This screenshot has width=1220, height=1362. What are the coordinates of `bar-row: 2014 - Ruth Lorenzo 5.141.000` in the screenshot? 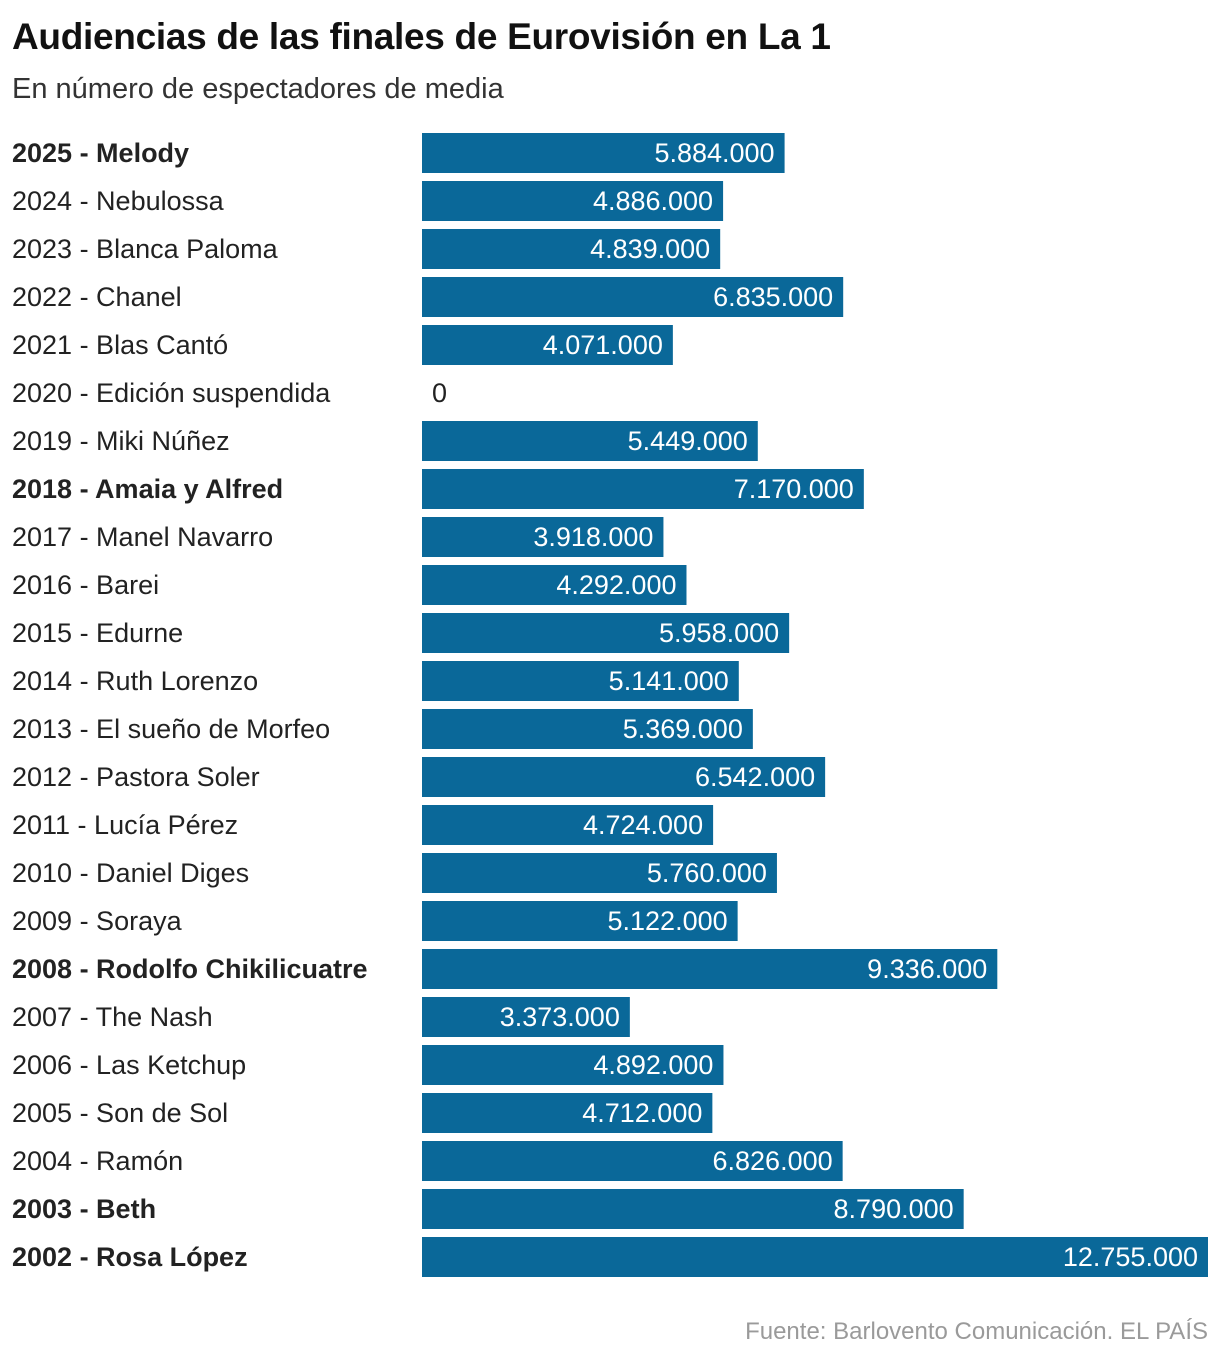 It's located at (375, 681).